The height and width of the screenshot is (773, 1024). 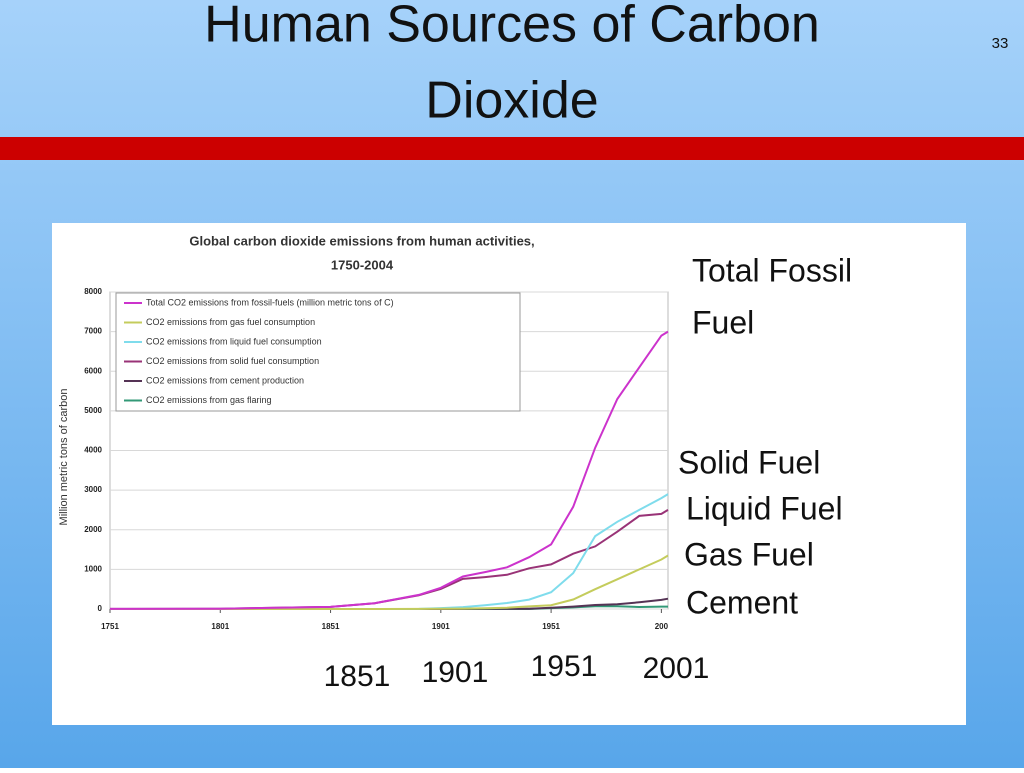 What do you see at coordinates (455, 672) in the screenshot?
I see `annotation: 1901` at bounding box center [455, 672].